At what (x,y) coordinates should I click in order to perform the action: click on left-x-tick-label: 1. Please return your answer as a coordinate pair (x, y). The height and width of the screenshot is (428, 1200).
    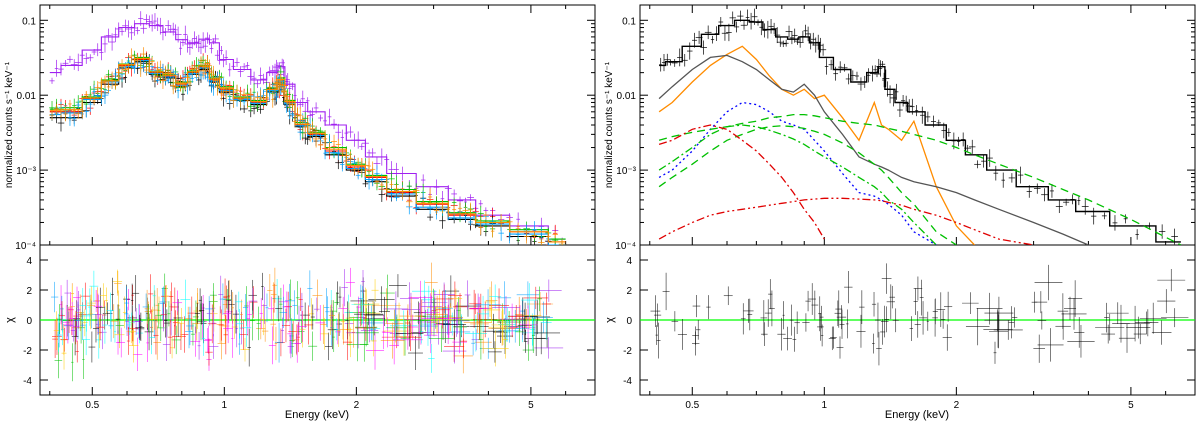
    Looking at the image, I should click on (225, 405).